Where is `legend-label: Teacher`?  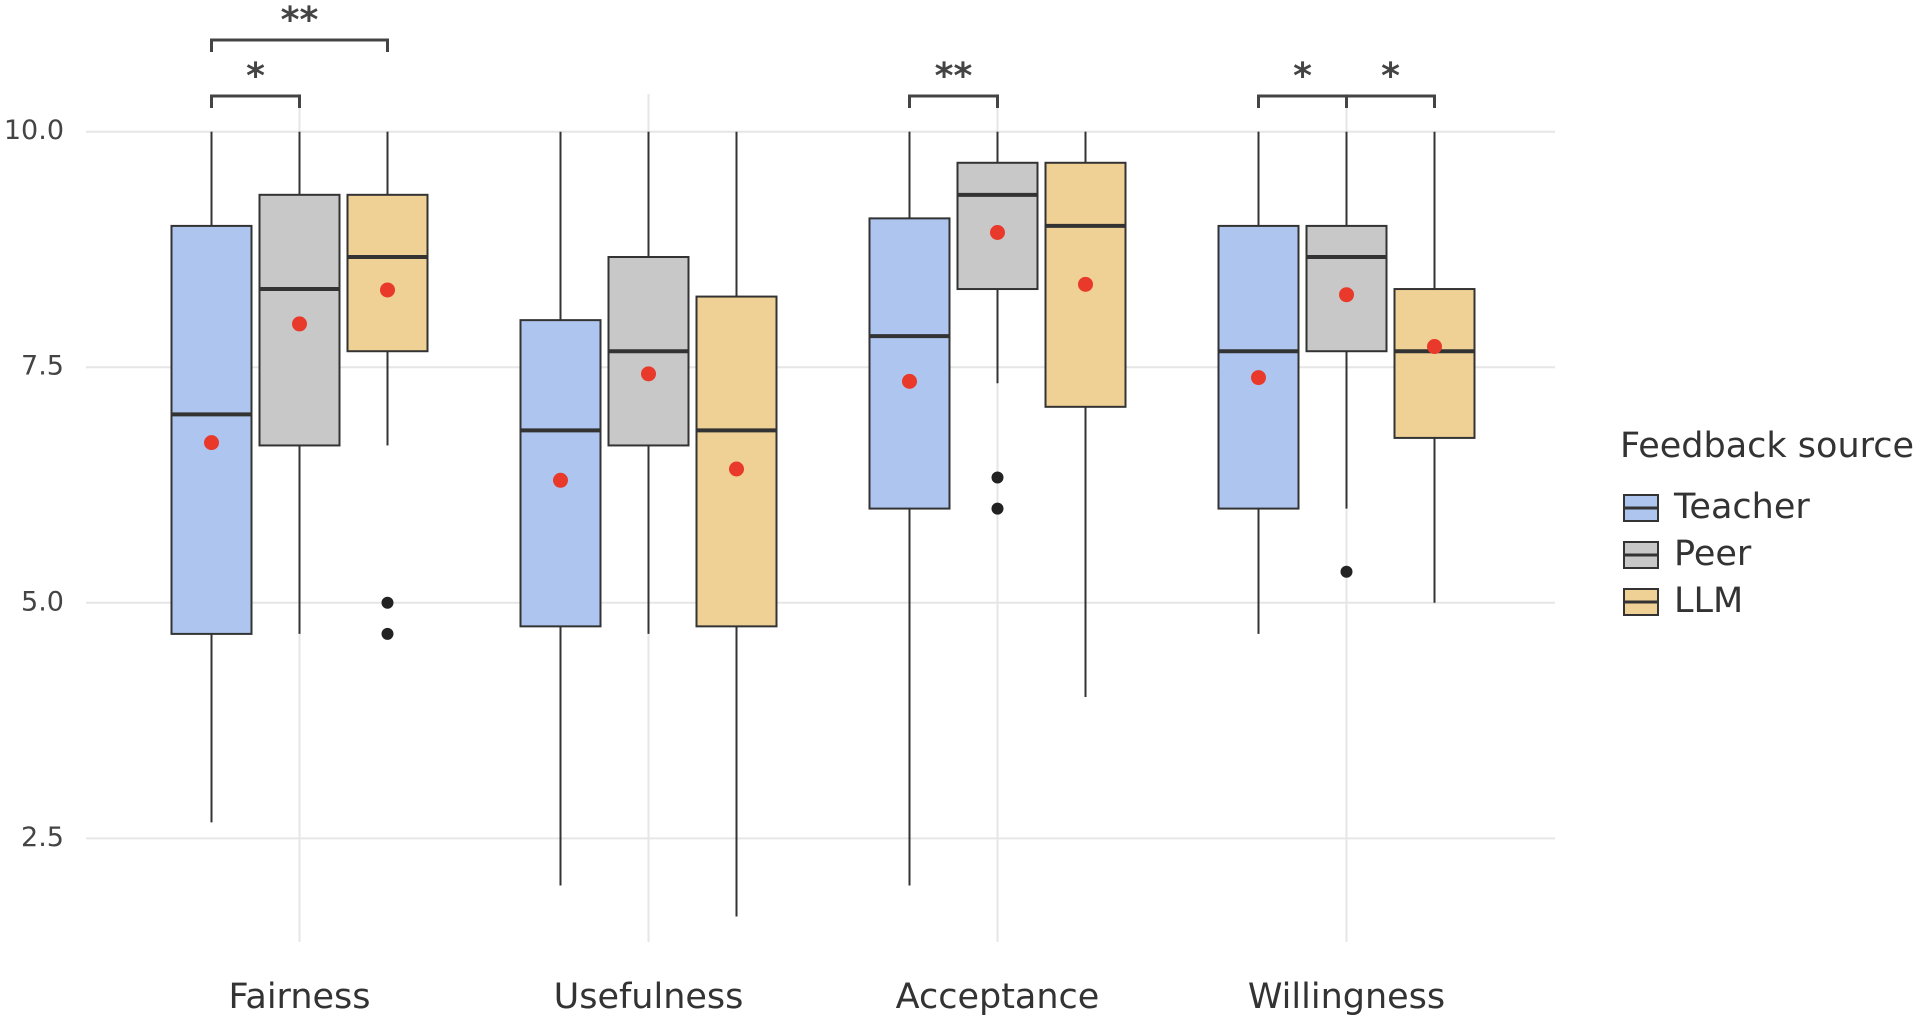 legend-label: Teacher is located at coordinates (1741, 507).